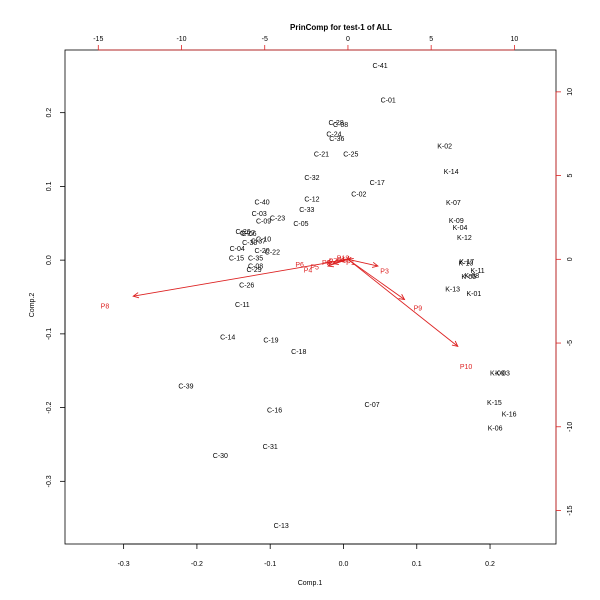  What do you see at coordinates (274, 410) in the screenshot?
I see `observation-label: C-16` at bounding box center [274, 410].